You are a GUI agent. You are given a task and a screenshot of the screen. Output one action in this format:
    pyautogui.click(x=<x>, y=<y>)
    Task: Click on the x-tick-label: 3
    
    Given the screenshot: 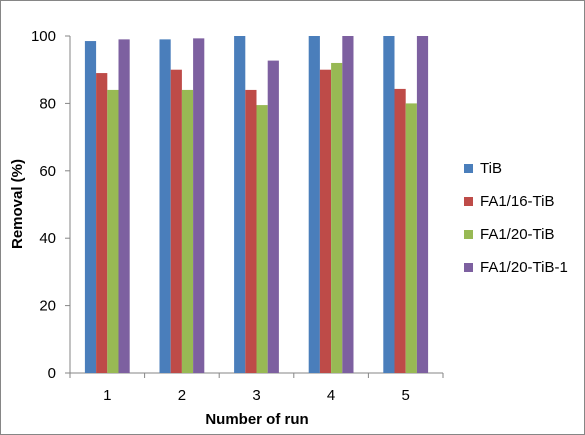 What is the action you would take?
    pyautogui.click(x=256, y=395)
    